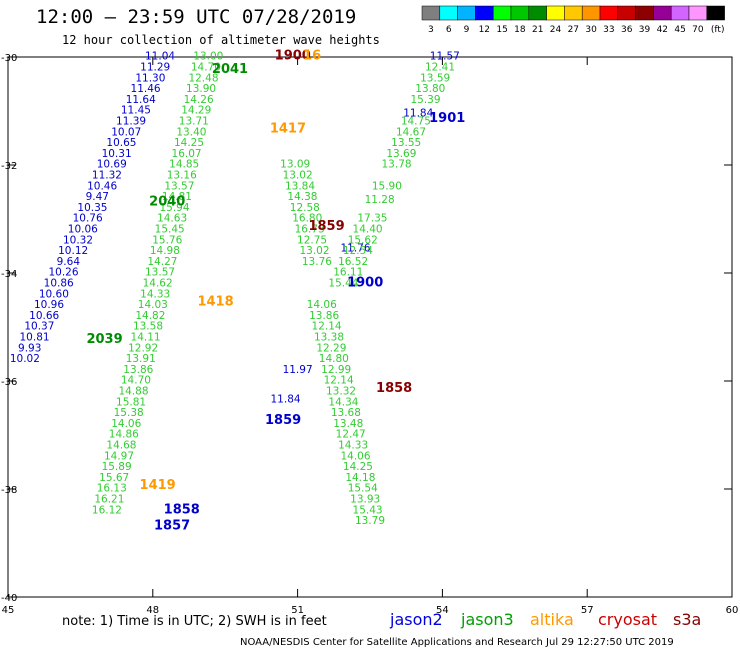 This screenshot has height=650, width=740. I want to click on data-label-jason3: 12.54, so click(358, 251).